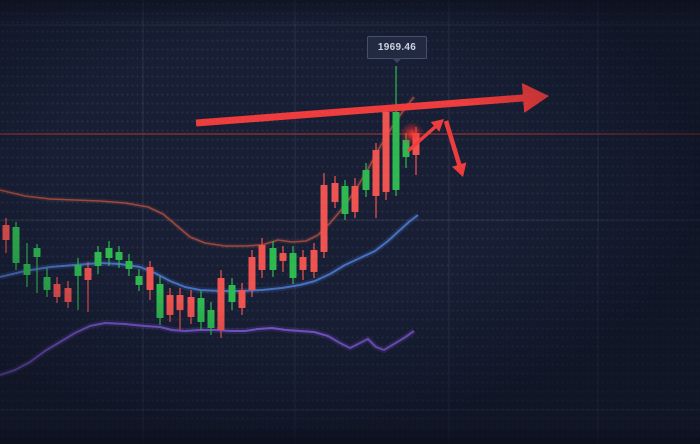 The height and width of the screenshot is (444, 700). I want to click on price-tooltip: 1969.46, so click(397, 49).